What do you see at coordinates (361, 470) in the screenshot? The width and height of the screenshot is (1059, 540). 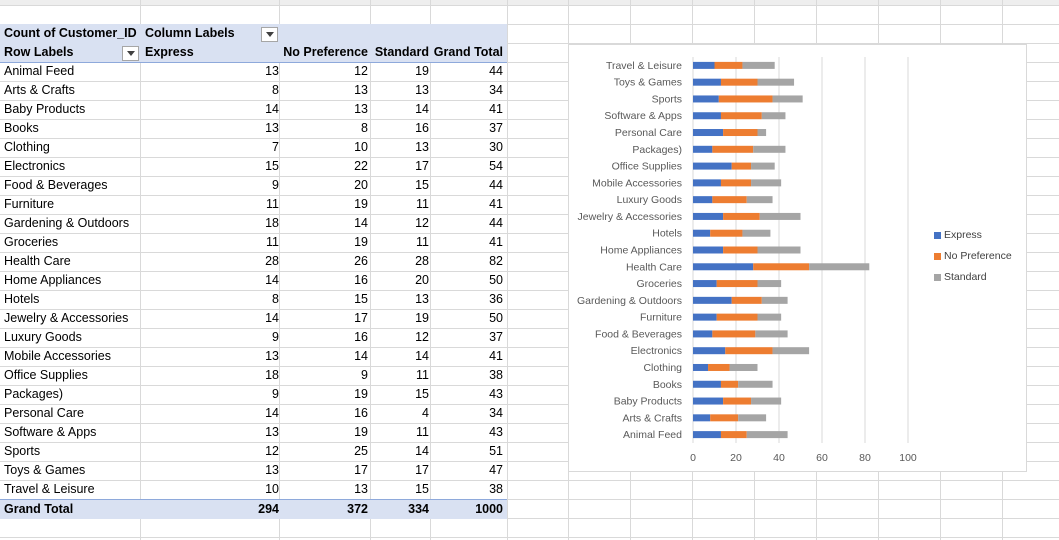 I see `no-preference-value: 17` at bounding box center [361, 470].